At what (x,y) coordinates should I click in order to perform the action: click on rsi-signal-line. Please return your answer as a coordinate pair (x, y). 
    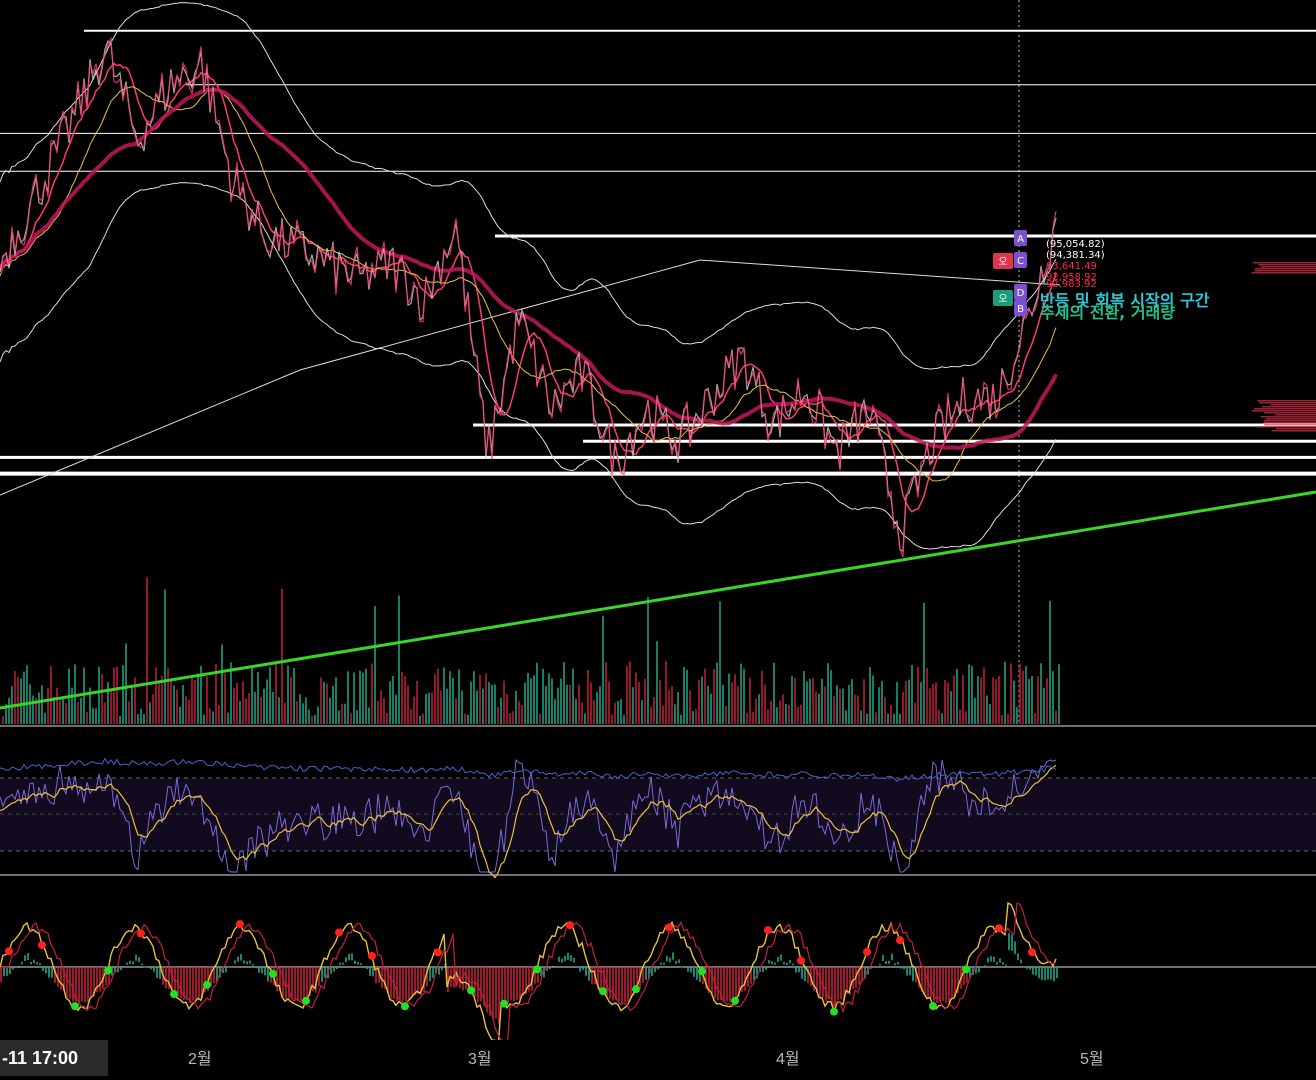
    Looking at the image, I should click on (528, 821).